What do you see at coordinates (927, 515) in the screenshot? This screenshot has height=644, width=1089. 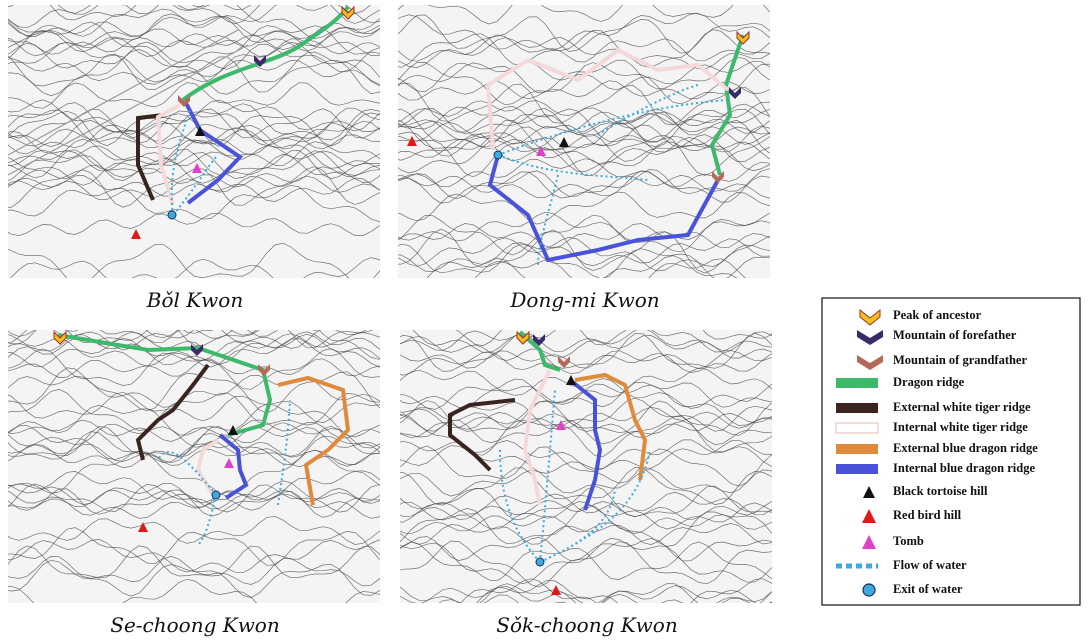 I see `legend-label: Red bird hill` at bounding box center [927, 515].